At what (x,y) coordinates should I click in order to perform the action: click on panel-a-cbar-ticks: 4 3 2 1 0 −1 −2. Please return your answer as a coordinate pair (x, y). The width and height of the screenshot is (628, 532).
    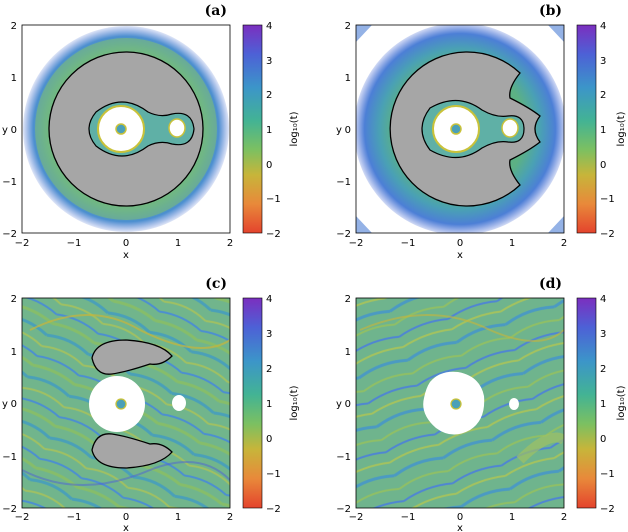
    Looking at the image, I should click on (273, 130).